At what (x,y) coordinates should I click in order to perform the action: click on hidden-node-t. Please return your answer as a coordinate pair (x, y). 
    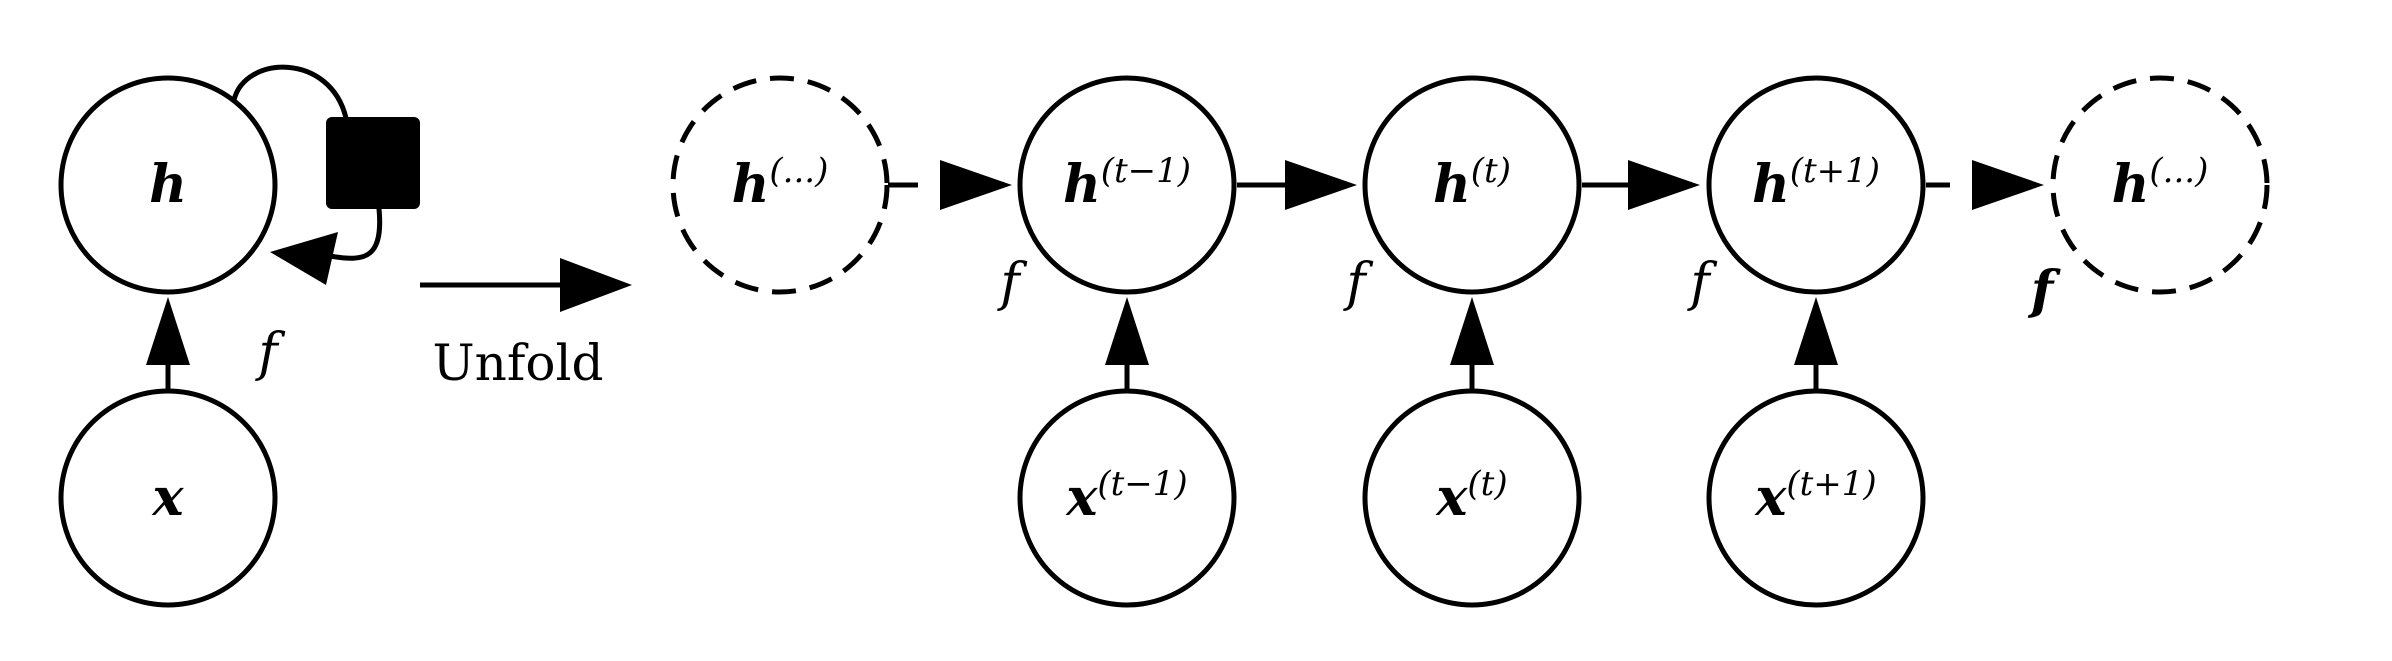
    Looking at the image, I should click on (1472, 185).